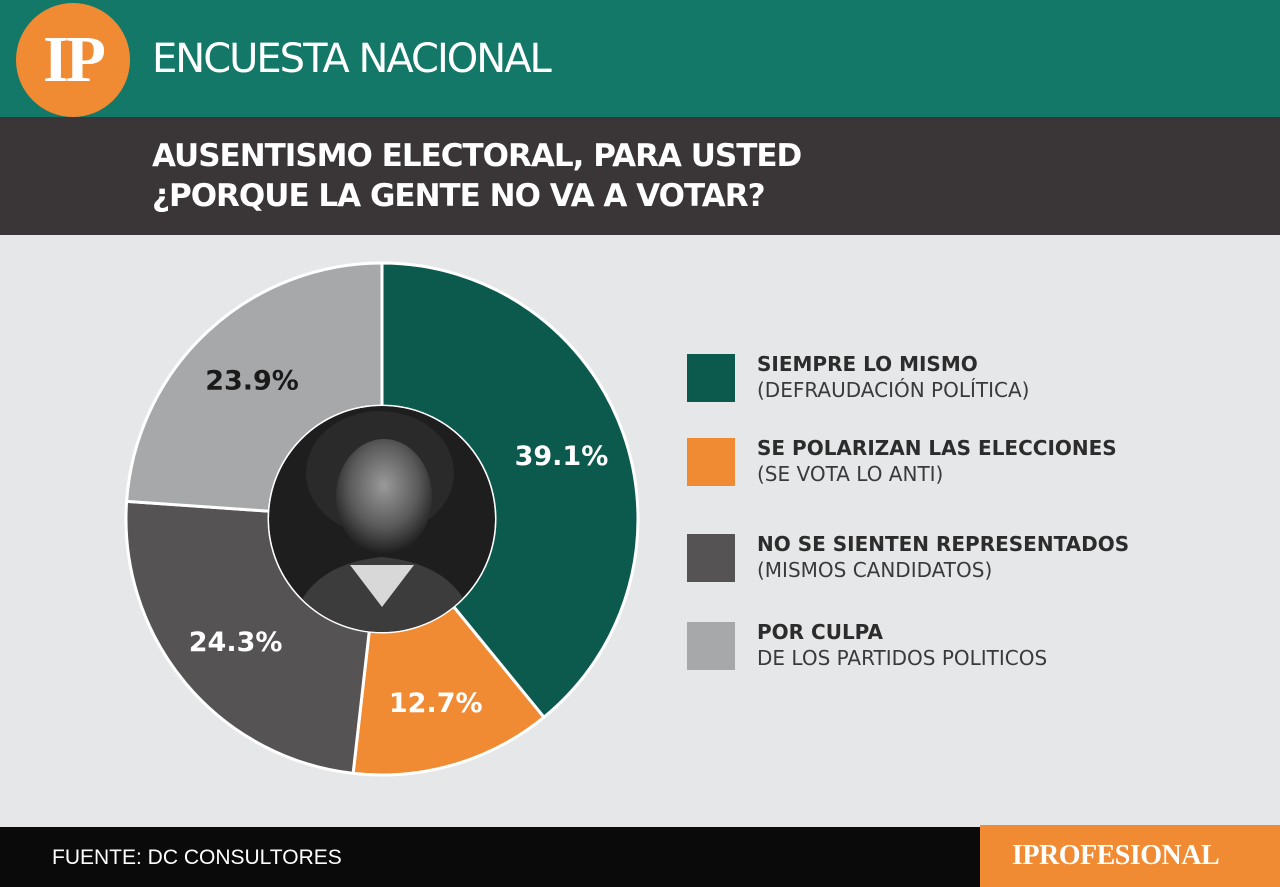 The height and width of the screenshot is (887, 1280). Describe the element at coordinates (640, 58) in the screenshot. I see `header-title-band` at that location.